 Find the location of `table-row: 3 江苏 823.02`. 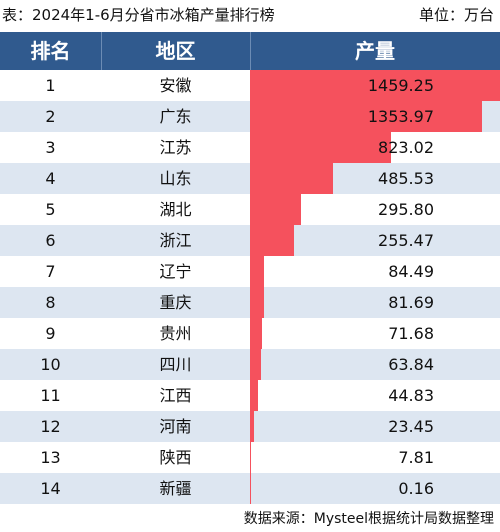

table-row: 3 江苏 823.02 is located at coordinates (250, 147).